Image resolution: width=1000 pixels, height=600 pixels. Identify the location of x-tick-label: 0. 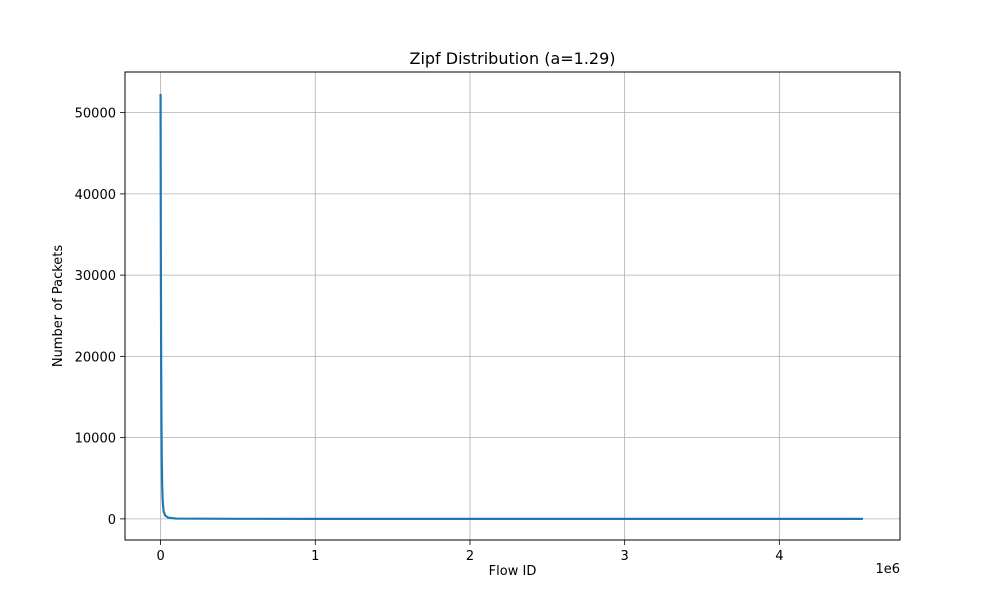
(160, 556).